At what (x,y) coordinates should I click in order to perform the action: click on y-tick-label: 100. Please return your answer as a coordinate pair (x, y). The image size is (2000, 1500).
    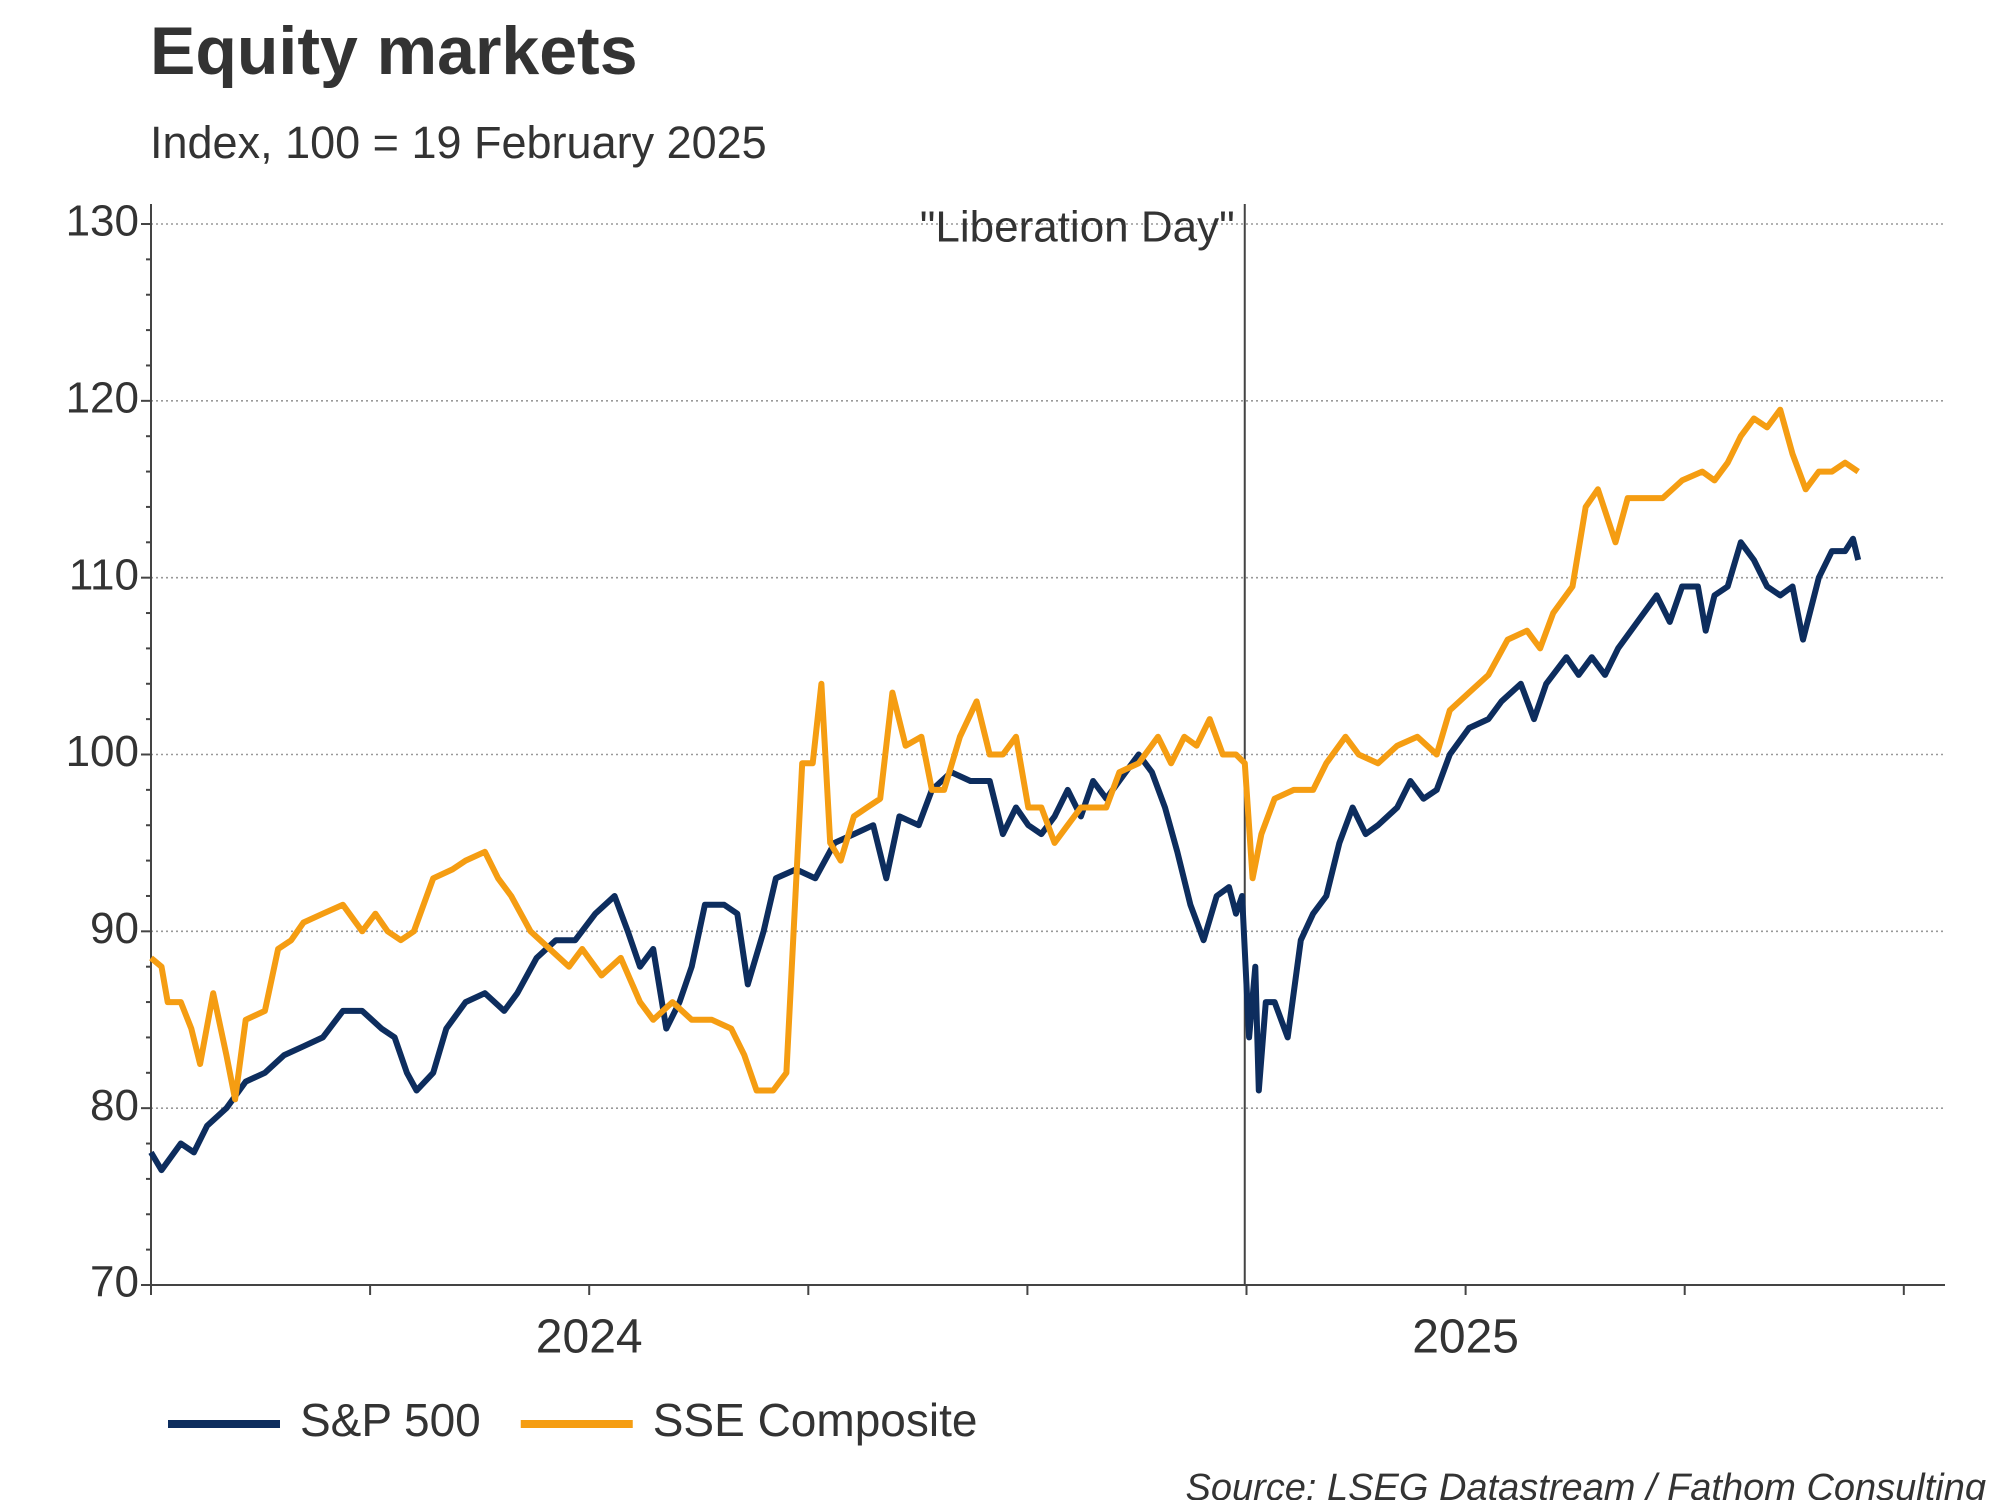
    Looking at the image, I should click on (102, 751).